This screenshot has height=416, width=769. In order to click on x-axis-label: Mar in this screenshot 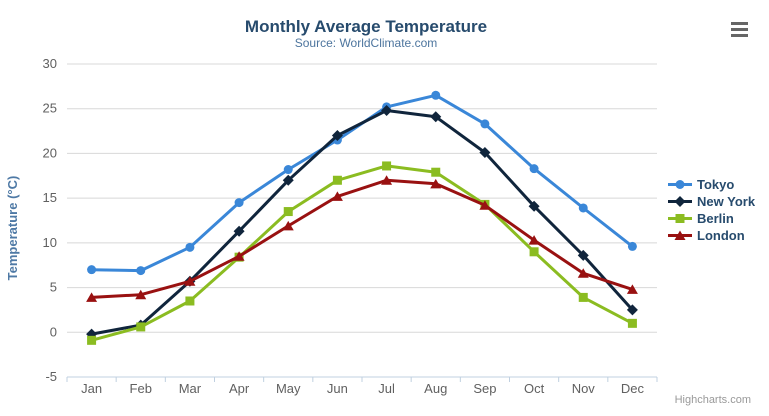, I will do `click(190, 388)`.